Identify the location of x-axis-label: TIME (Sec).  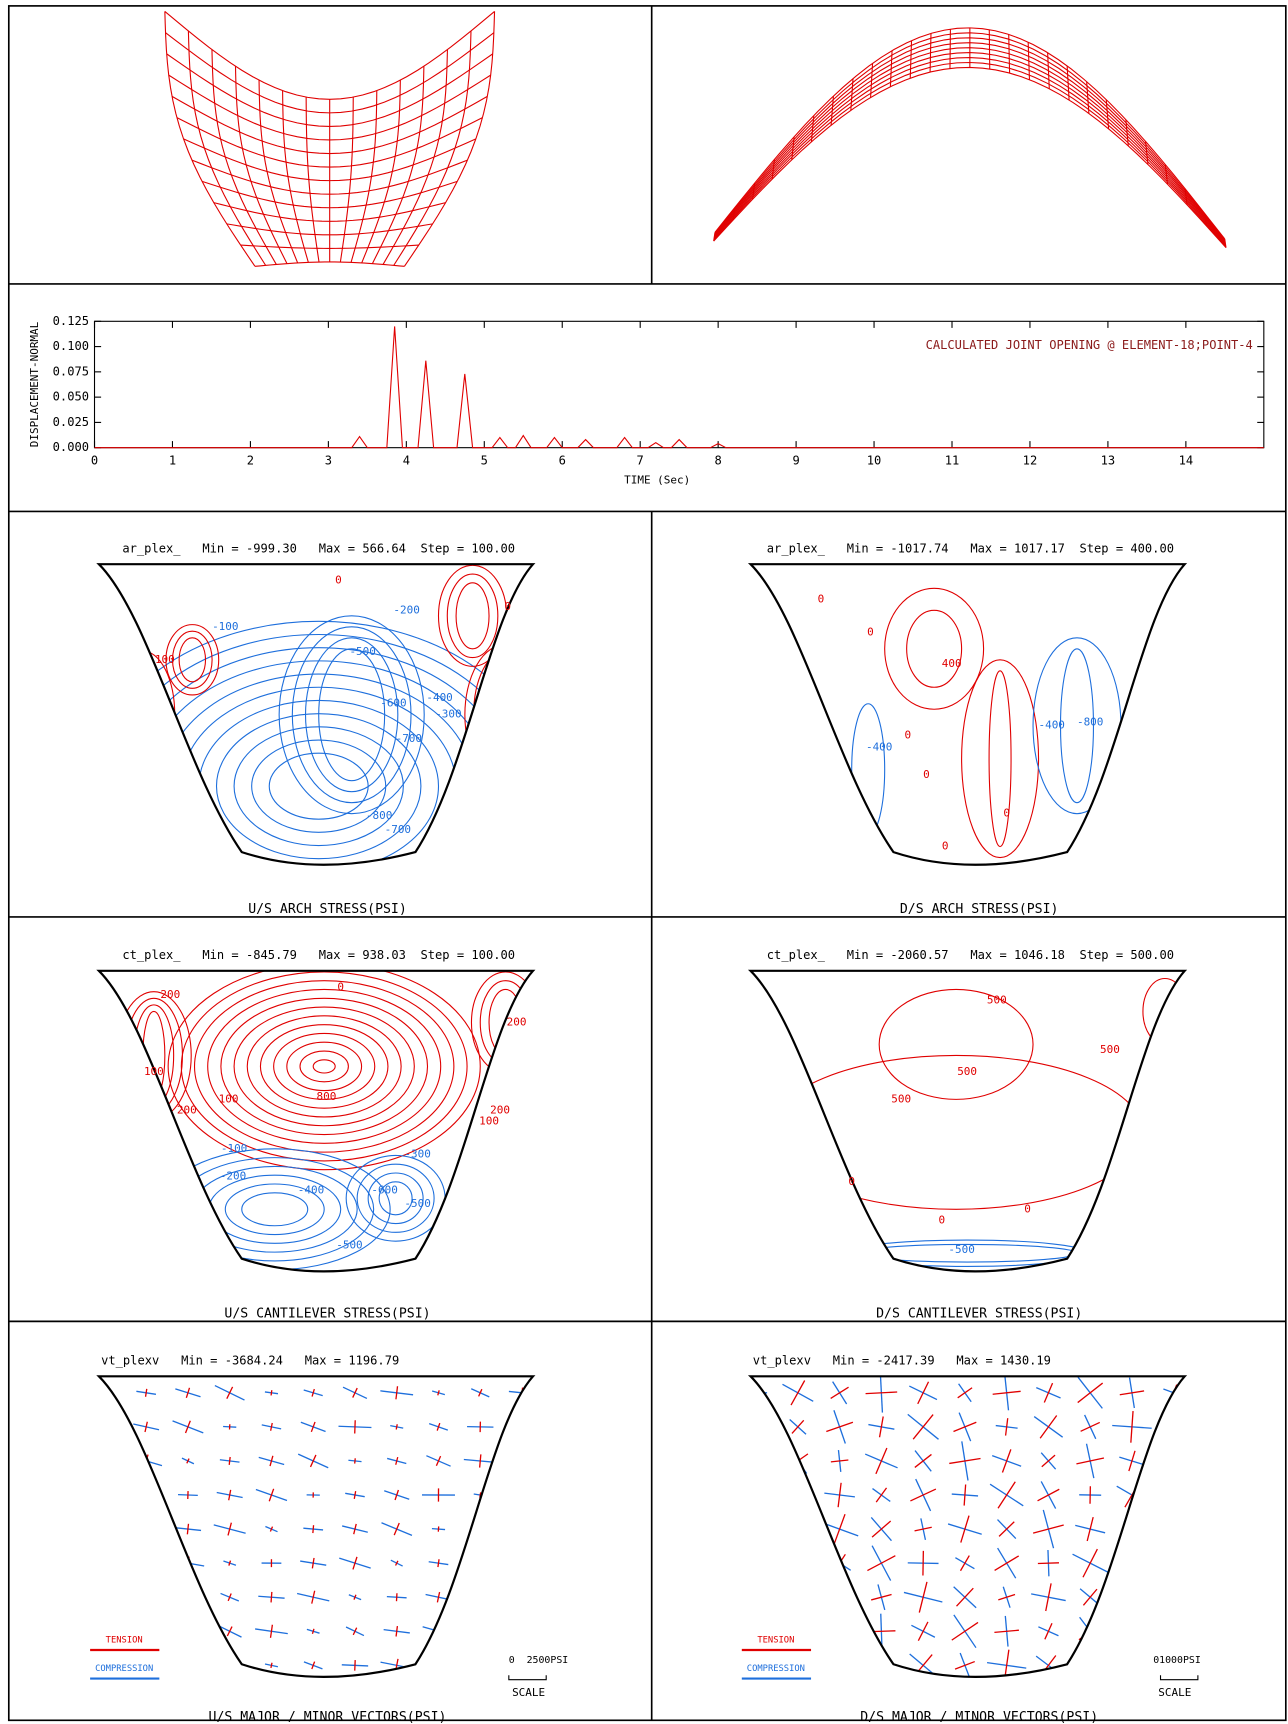
(657, 480).